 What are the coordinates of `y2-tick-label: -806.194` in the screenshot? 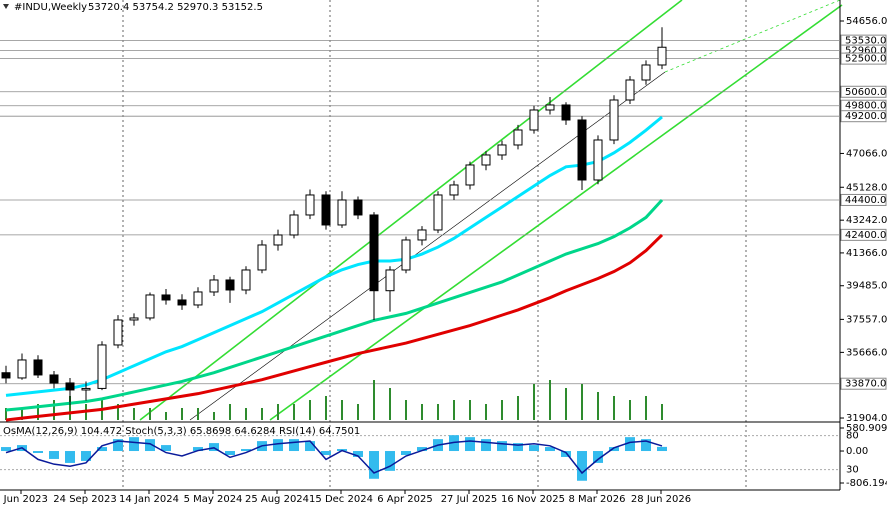 It's located at (866, 483).